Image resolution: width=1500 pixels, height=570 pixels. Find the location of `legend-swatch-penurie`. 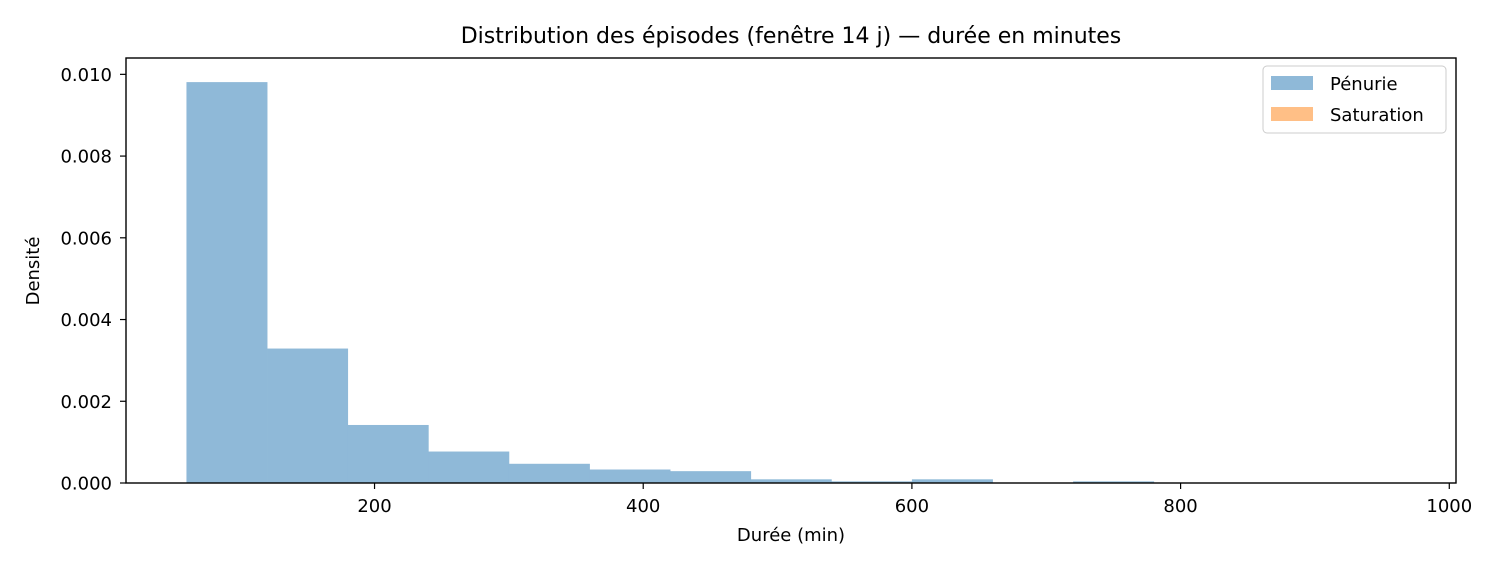

legend-swatch-penurie is located at coordinates (1292, 83).